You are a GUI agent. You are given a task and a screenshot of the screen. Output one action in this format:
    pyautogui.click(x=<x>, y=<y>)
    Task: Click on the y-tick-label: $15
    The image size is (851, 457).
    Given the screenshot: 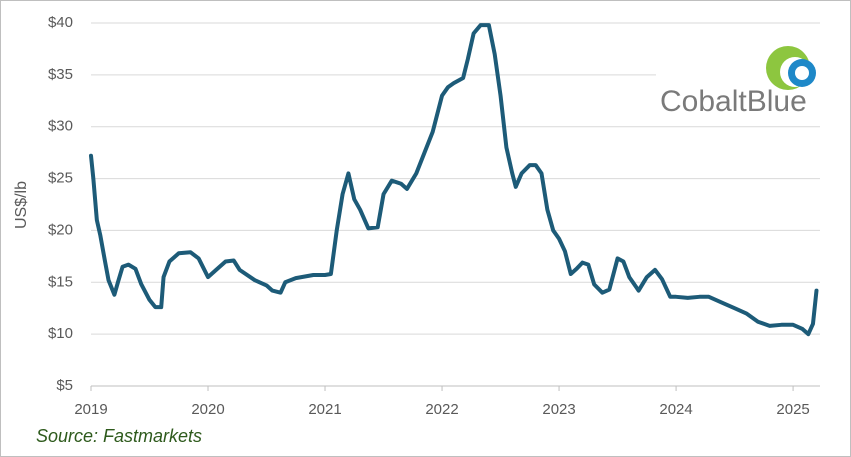 What is the action you would take?
    pyautogui.click(x=60, y=281)
    